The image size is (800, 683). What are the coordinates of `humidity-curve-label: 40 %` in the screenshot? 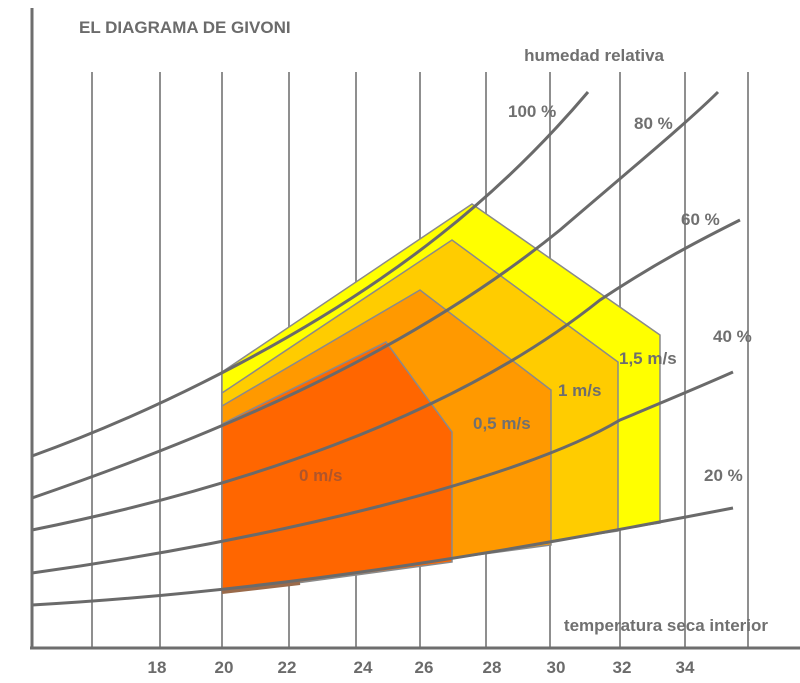 It's located at (732, 336).